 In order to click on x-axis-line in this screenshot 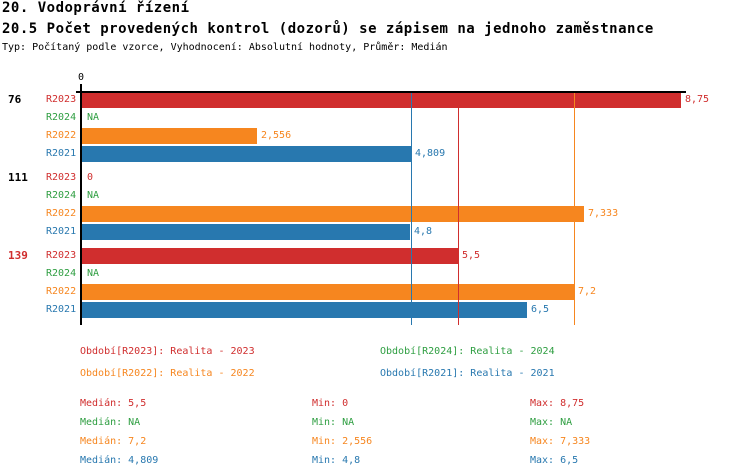, I will do `click(381, 92)`.